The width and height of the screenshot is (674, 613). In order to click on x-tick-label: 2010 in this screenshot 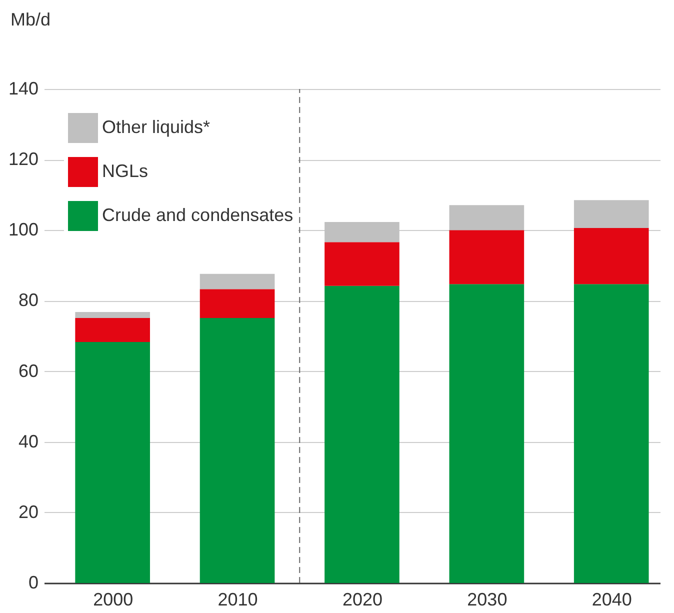, I will do `click(238, 600)`.